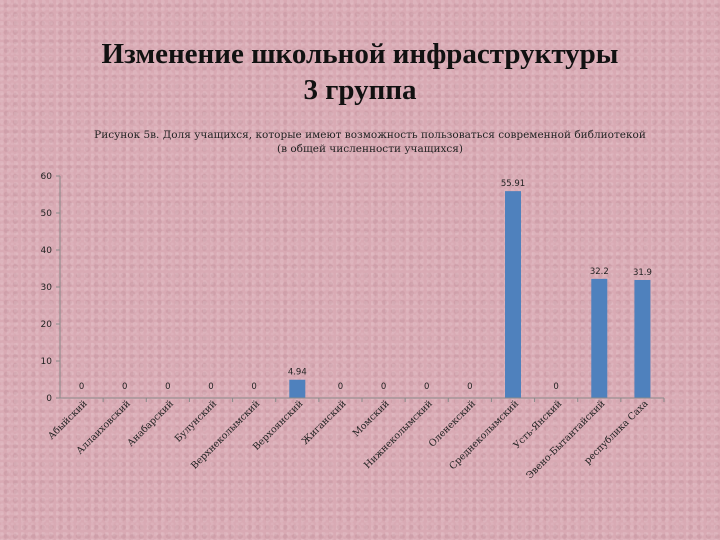 The image size is (720, 540). Describe the element at coordinates (47, 251) in the screenshot. I see `y-tick-label: 40` at that location.